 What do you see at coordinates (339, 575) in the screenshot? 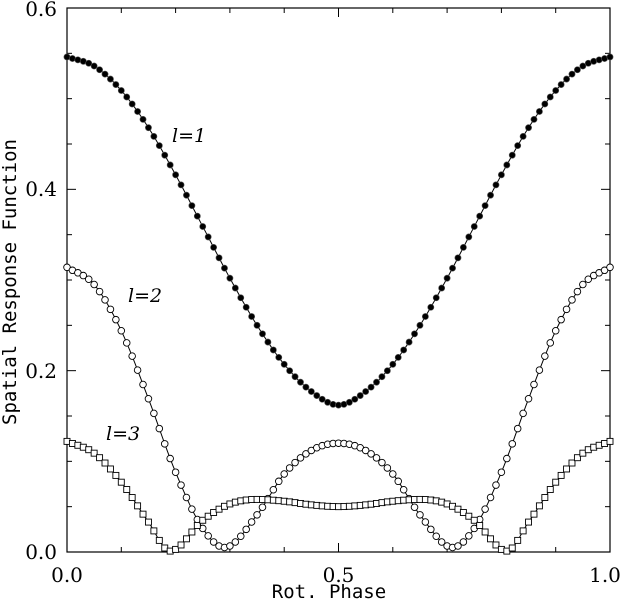
I see `x-tick-label-1: 0.5` at bounding box center [339, 575].